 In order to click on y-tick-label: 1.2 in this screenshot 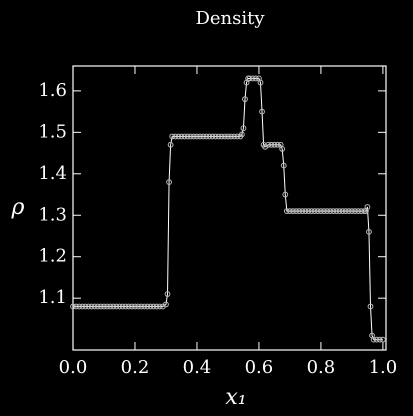, I will do `click(52, 256)`.